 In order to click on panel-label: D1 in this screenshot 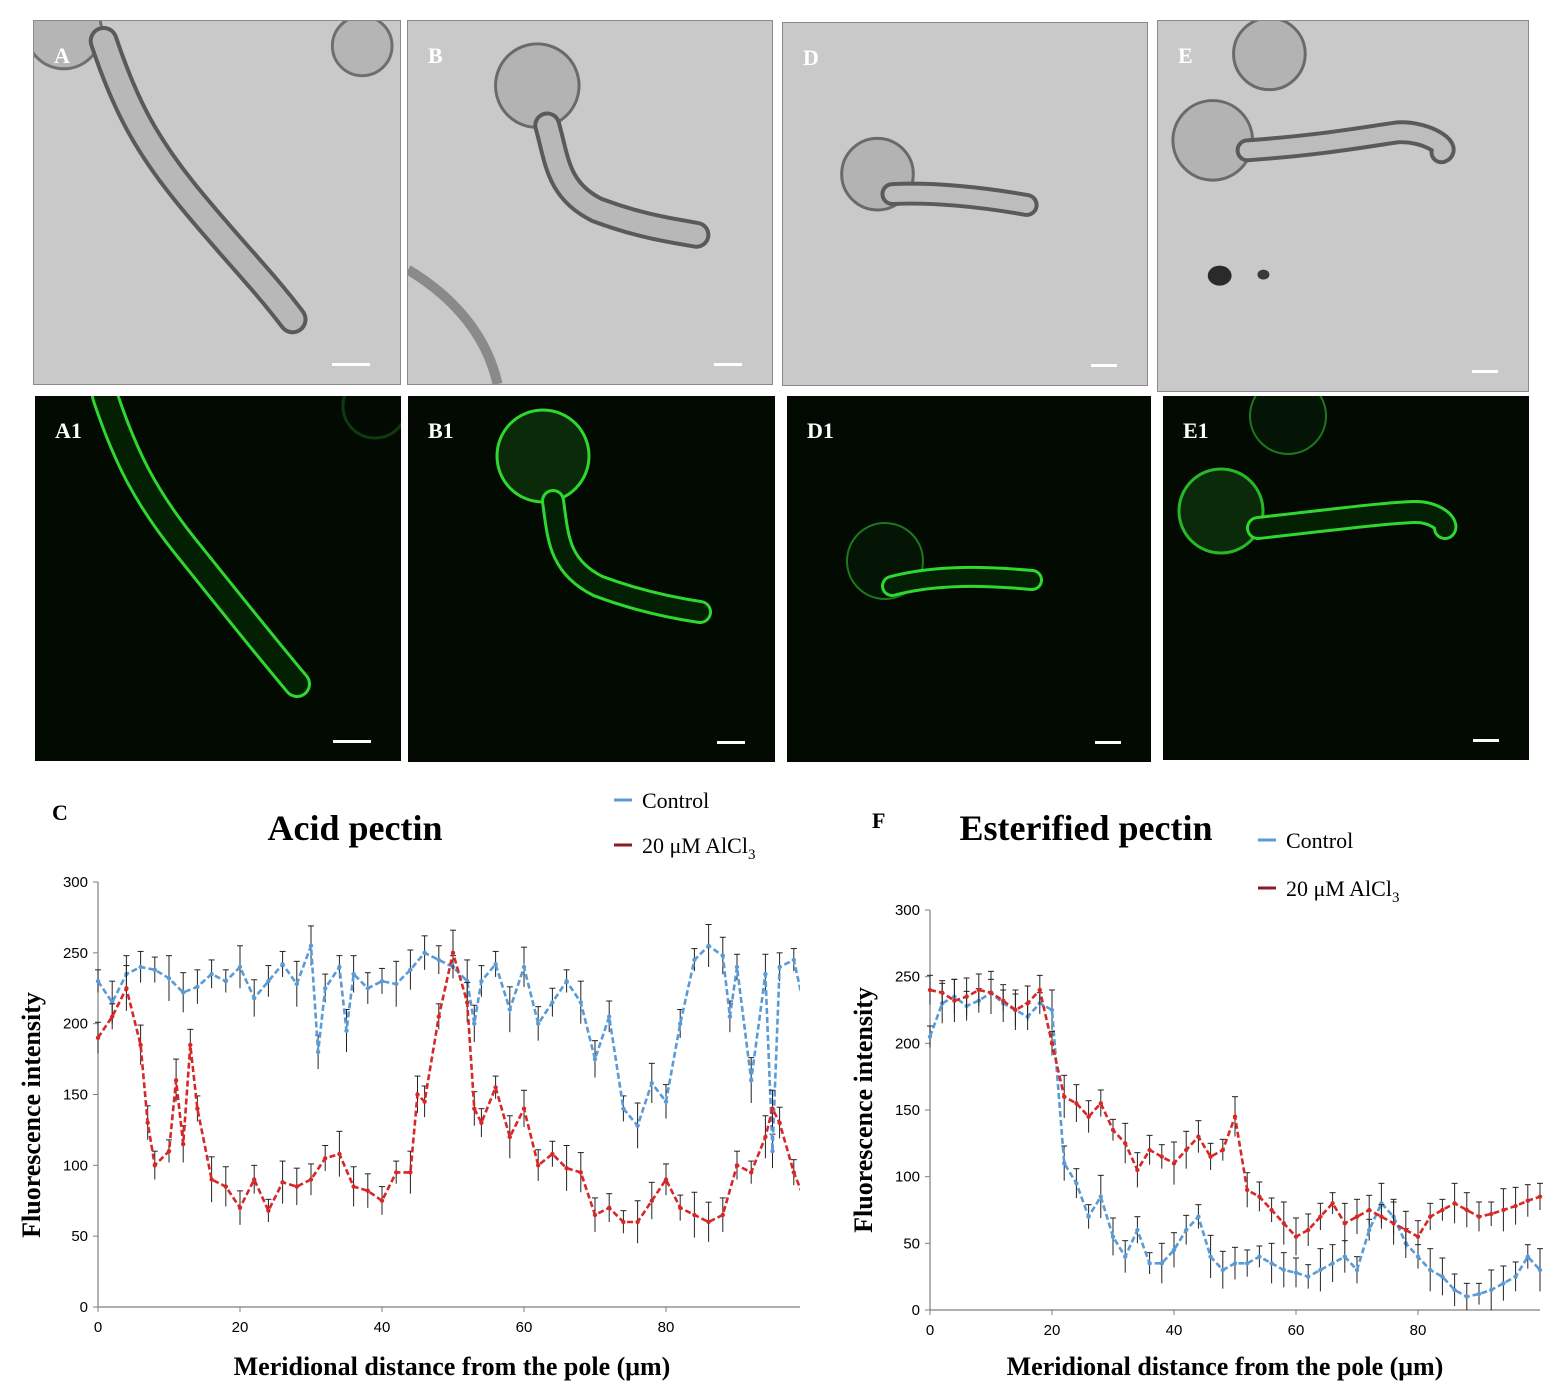, I will do `click(820, 430)`.